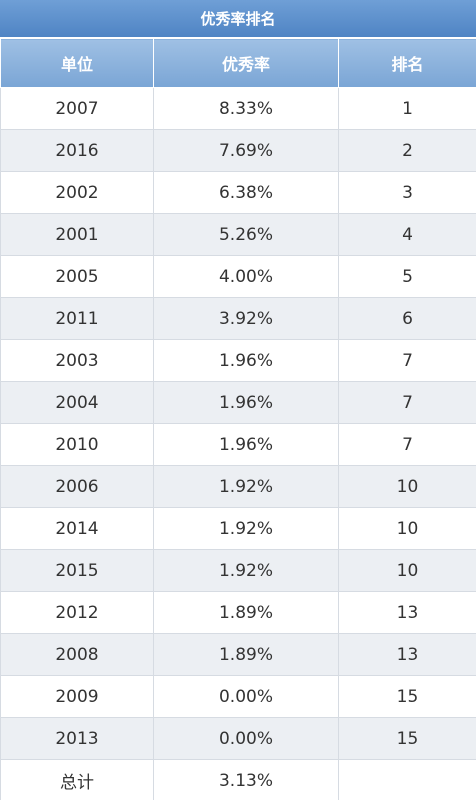 The height and width of the screenshot is (800, 476). I want to click on table-cell: 2, so click(407, 150).